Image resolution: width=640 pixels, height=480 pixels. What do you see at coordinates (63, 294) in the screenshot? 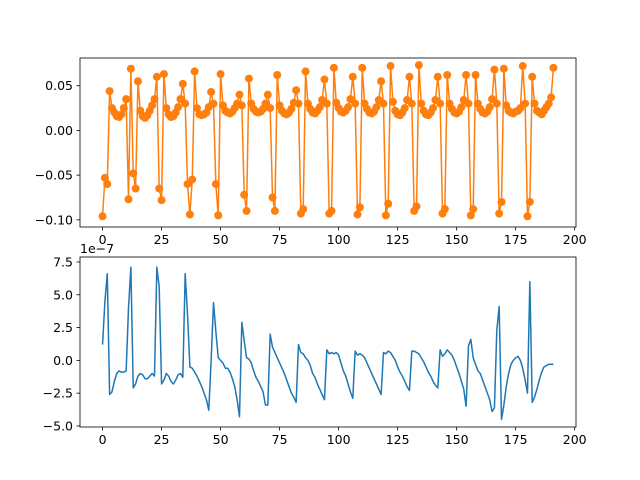
I see `y-tick-label: 5.0` at bounding box center [63, 294].